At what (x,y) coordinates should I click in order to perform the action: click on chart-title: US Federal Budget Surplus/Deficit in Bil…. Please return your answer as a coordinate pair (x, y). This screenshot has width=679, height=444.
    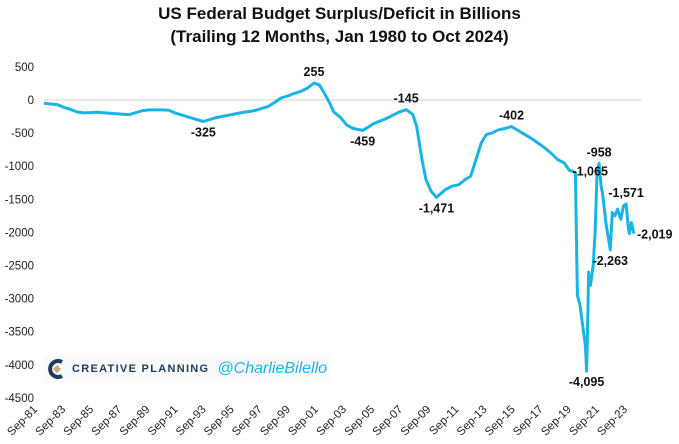
    Looking at the image, I should click on (339, 13).